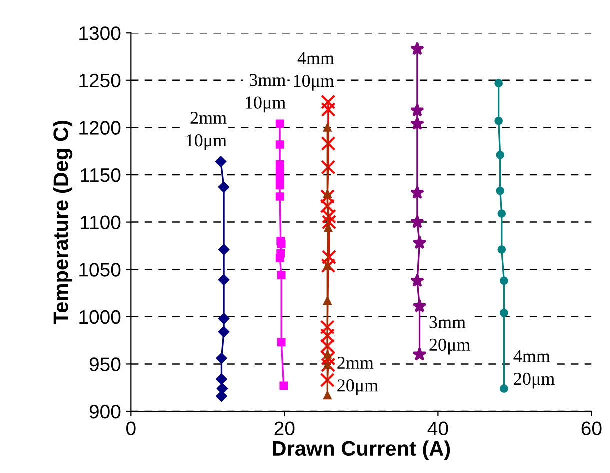 The height and width of the screenshot is (473, 610). What do you see at coordinates (100, 270) in the screenshot?
I see `y-tick-label: 1050` at bounding box center [100, 270].